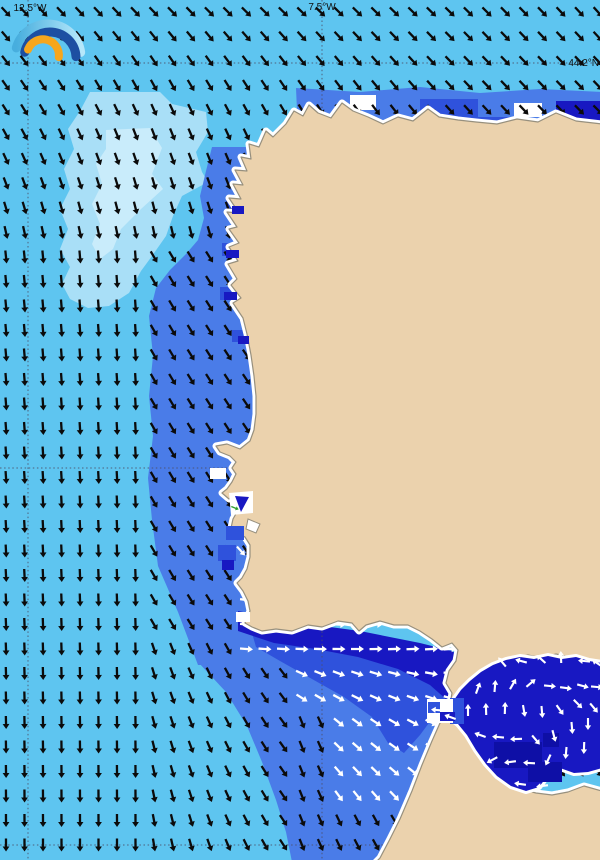 The width and height of the screenshot is (600, 860). Describe the element at coordinates (243, 617) in the screenshot. I see `coast-cell-white` at that location.